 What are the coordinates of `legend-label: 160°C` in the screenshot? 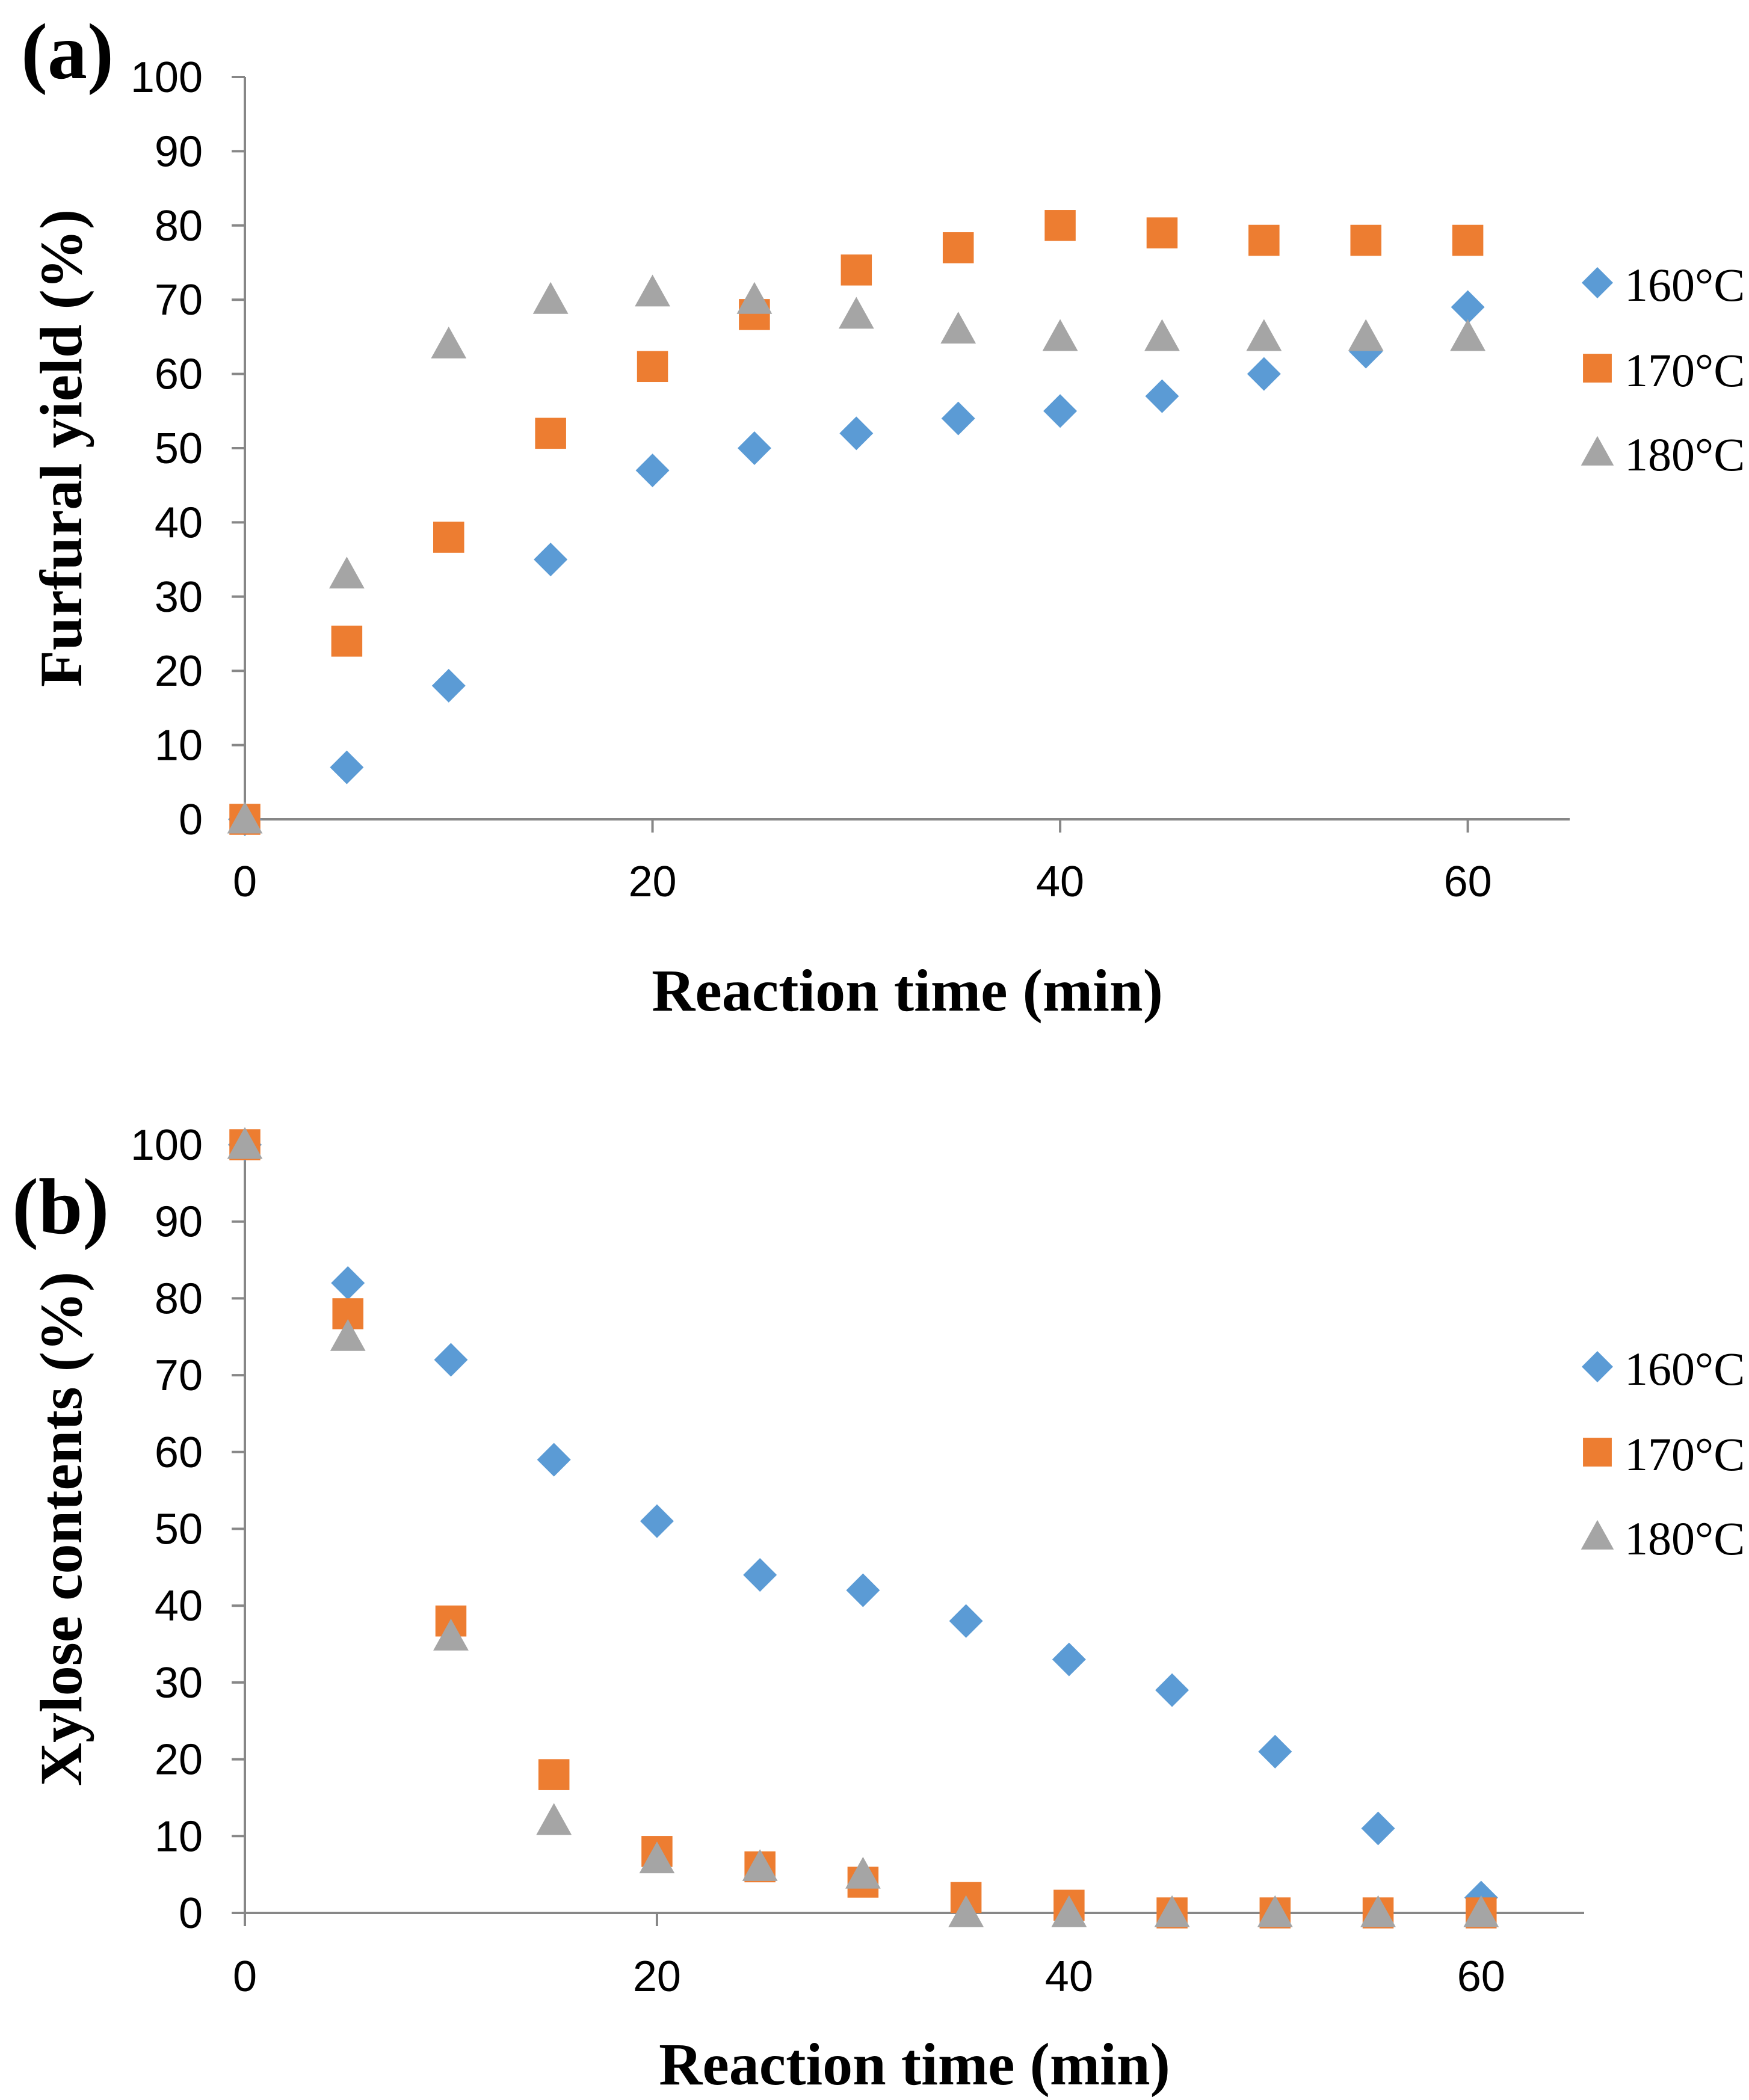 It's located at (1684, 285).